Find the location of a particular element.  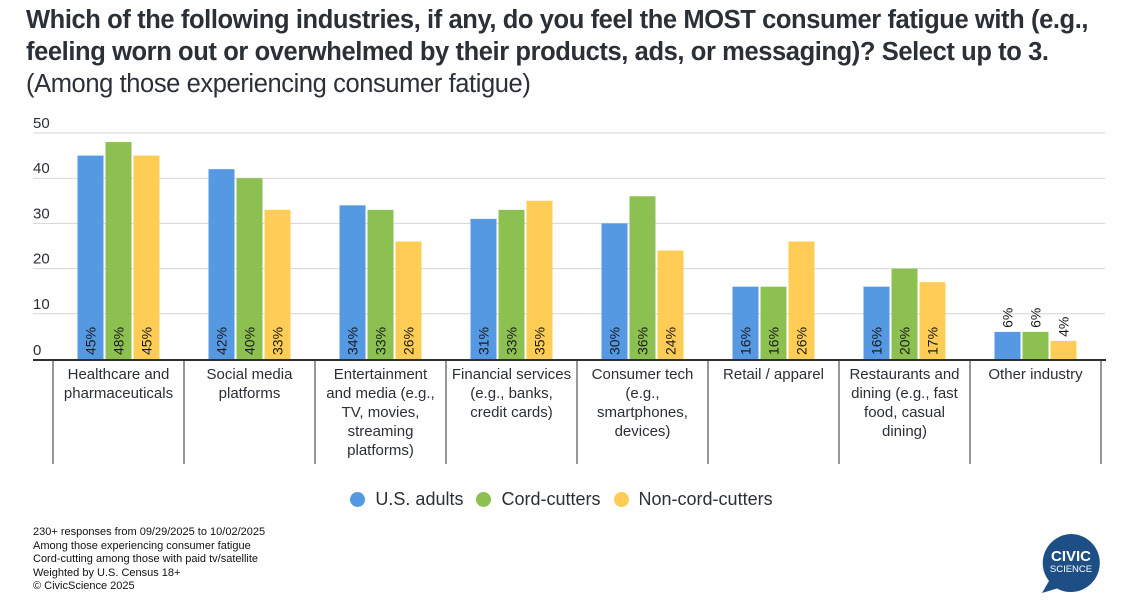

x-tick-label: Restaurants and is located at coordinates (904, 374).